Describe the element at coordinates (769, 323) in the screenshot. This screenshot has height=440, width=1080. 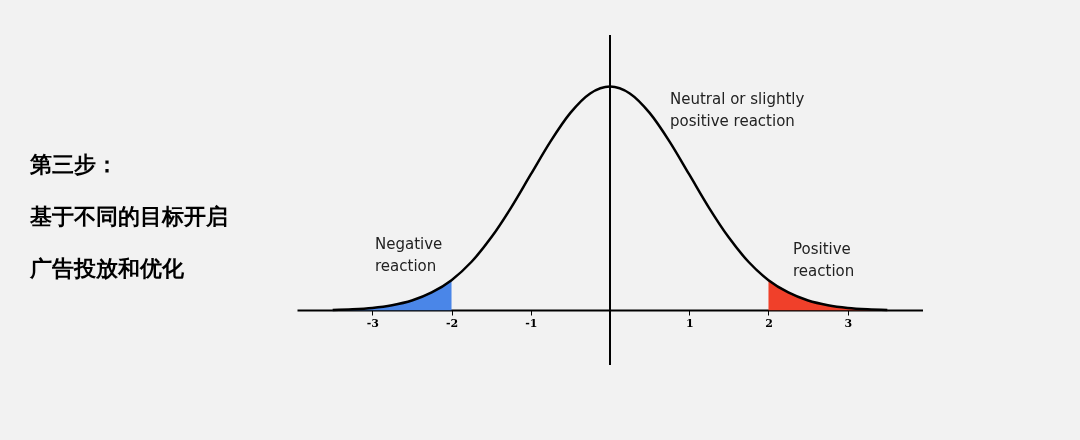
I see `x-tick-label: 2` at that location.